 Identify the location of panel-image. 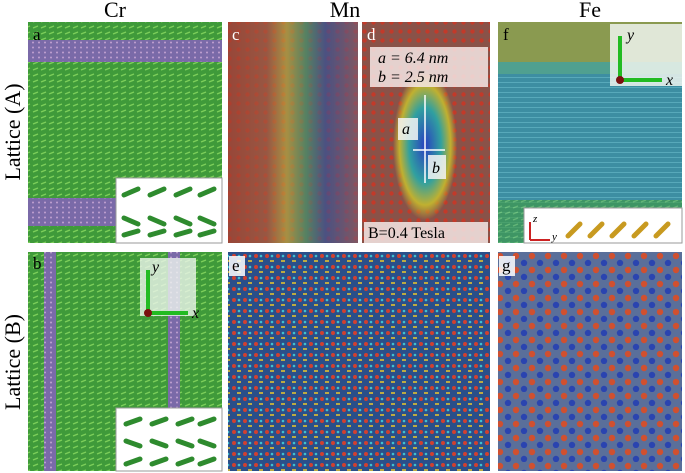
(590, 361).